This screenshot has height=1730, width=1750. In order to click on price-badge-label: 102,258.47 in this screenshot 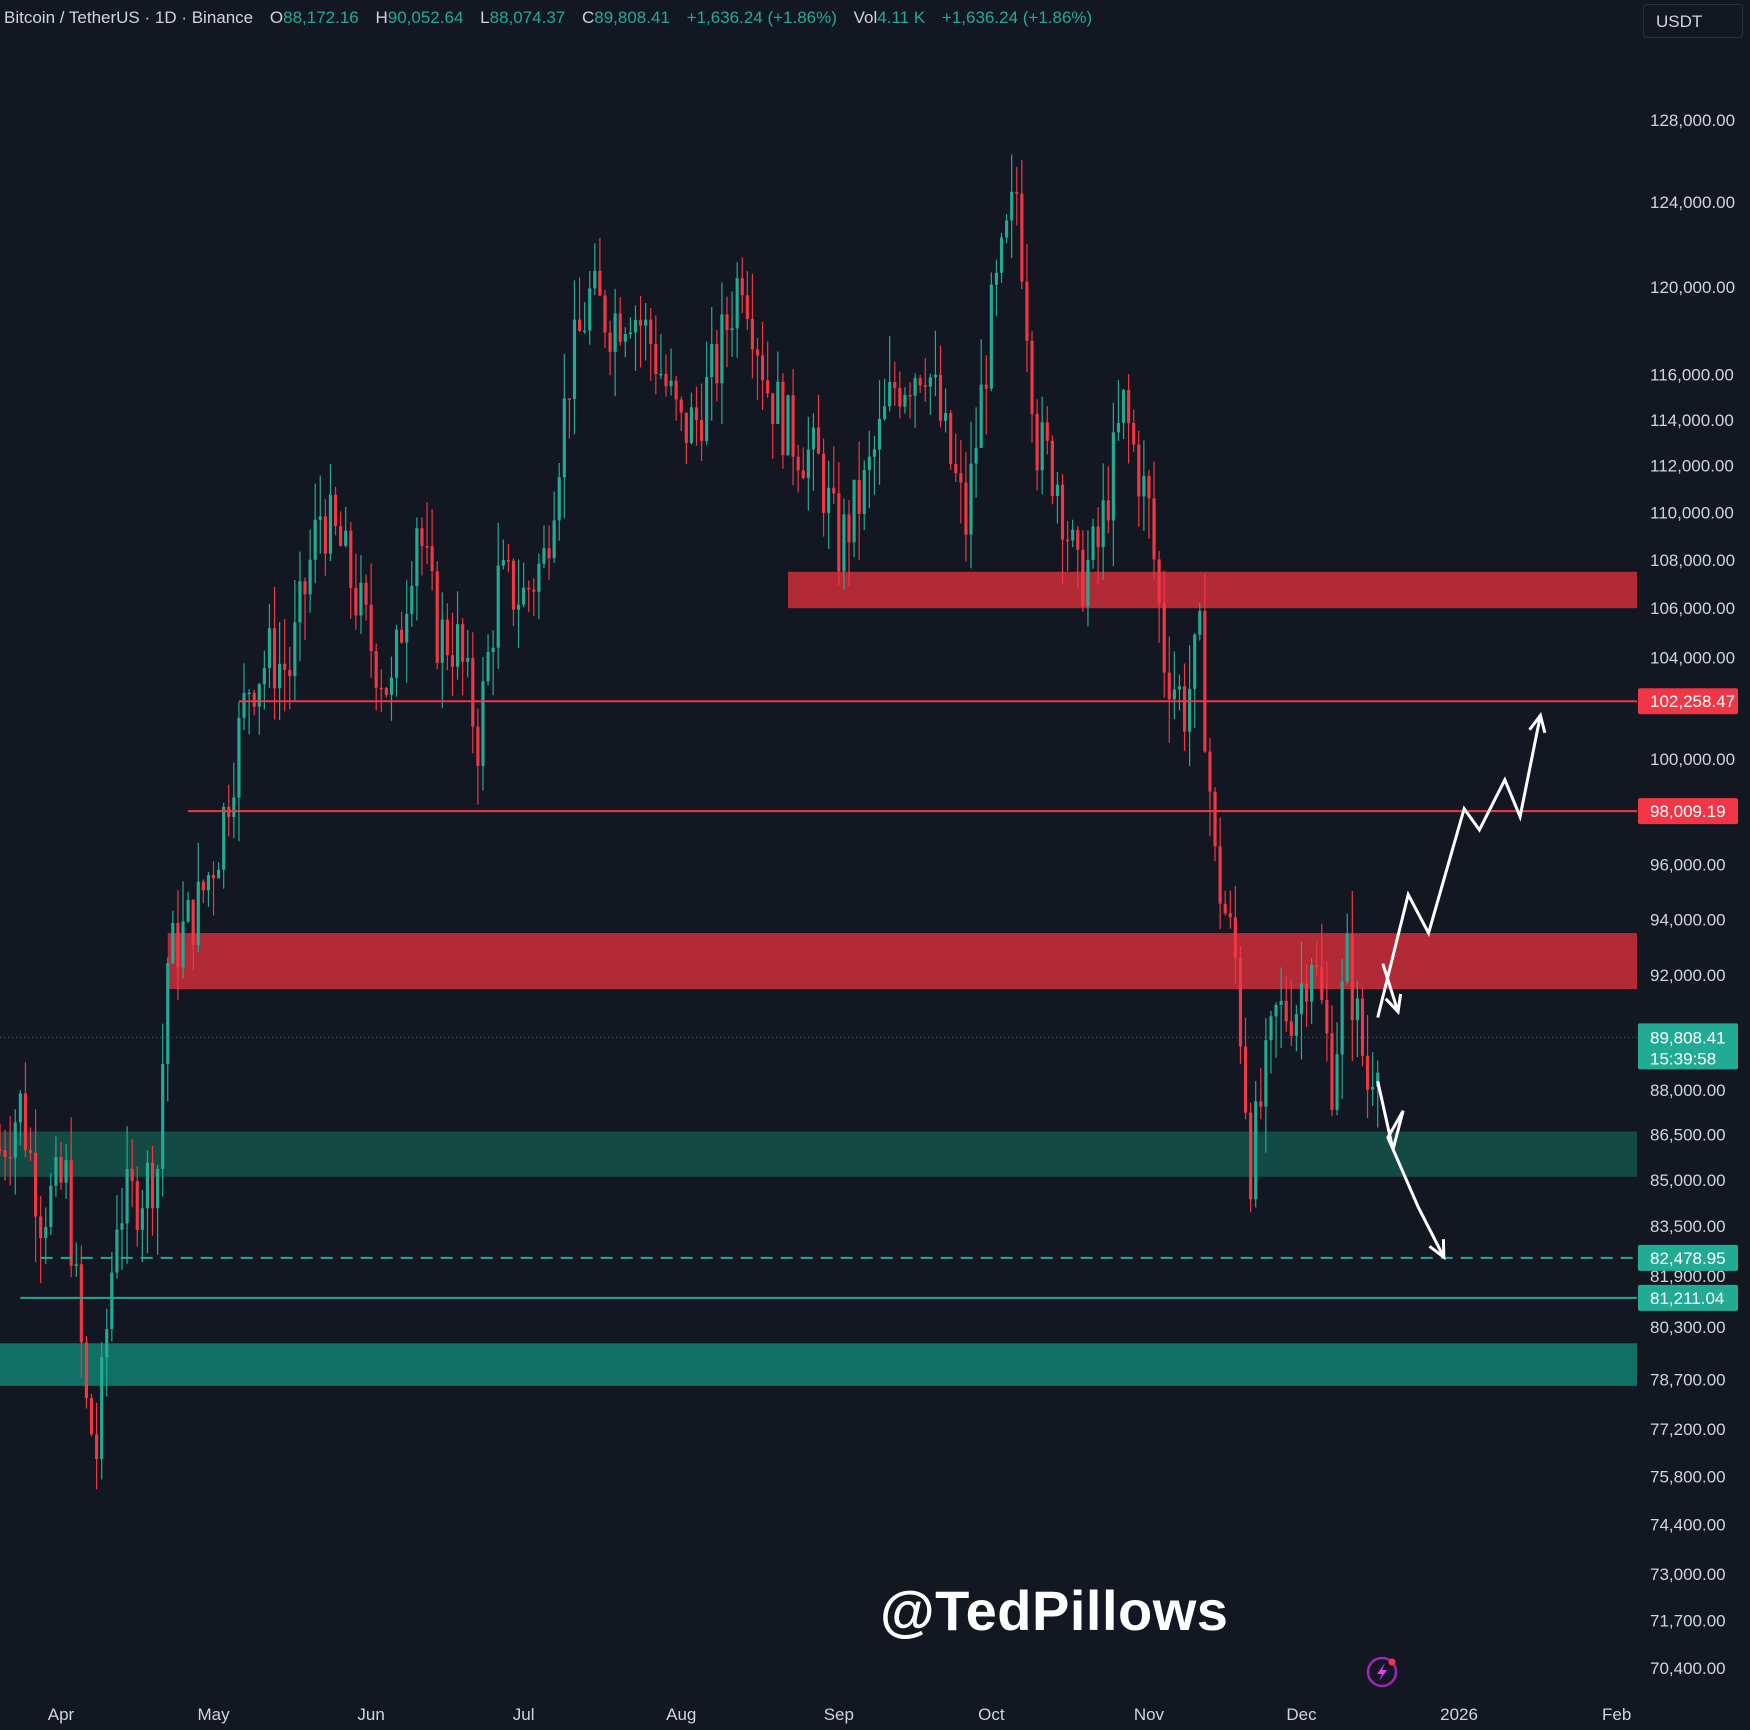, I will do `click(1692, 701)`.